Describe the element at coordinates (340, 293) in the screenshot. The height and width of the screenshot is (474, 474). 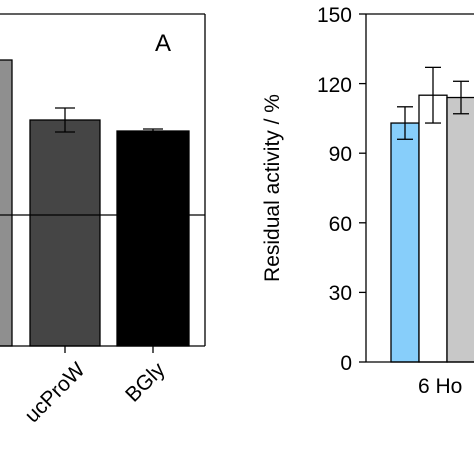
I see `y-tick-label-30: 30` at that location.